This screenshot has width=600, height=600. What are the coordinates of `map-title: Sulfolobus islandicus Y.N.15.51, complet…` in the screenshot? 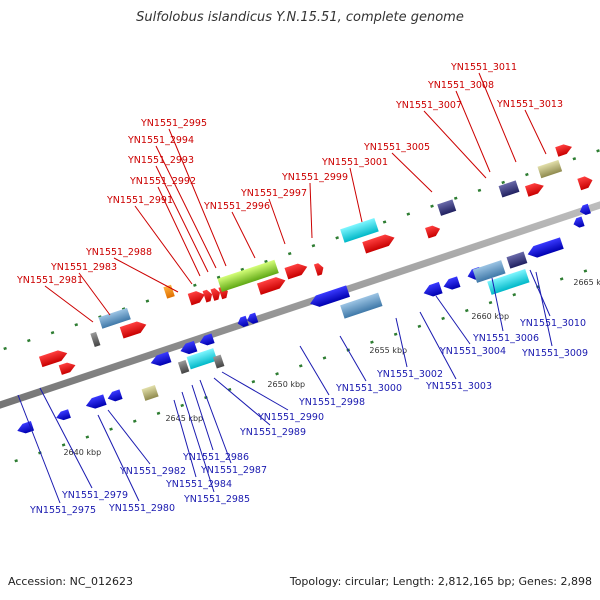 It's located at (300, 17).